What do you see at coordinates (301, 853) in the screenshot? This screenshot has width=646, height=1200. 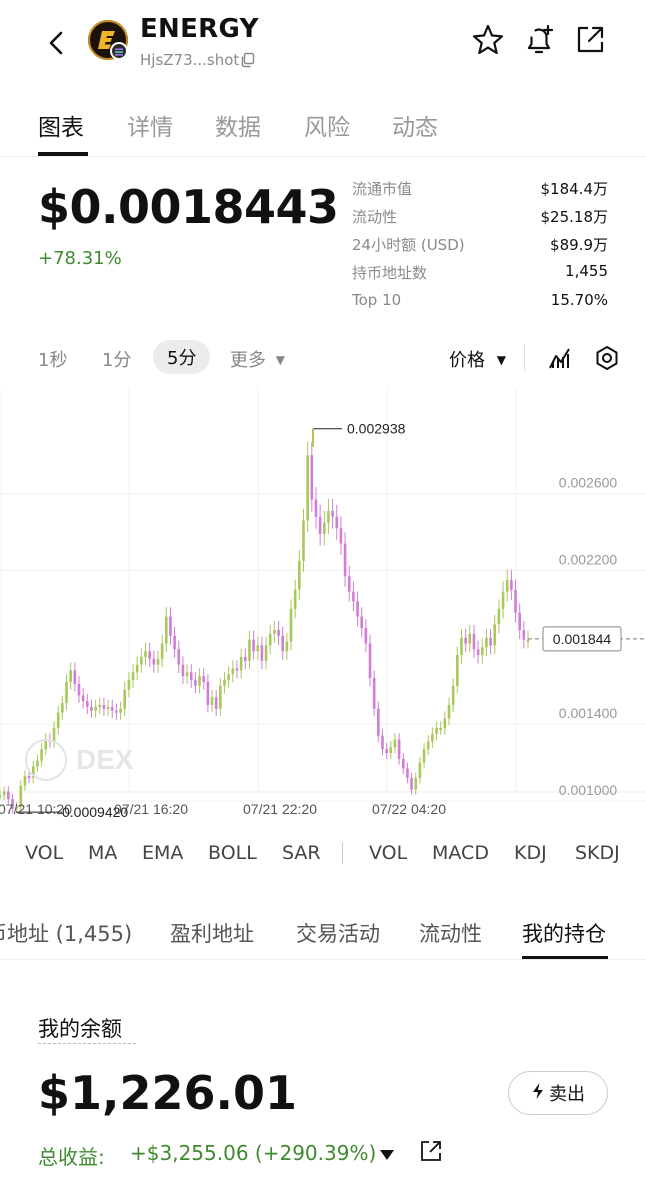 I see `indicator-sar: SAR` at bounding box center [301, 853].